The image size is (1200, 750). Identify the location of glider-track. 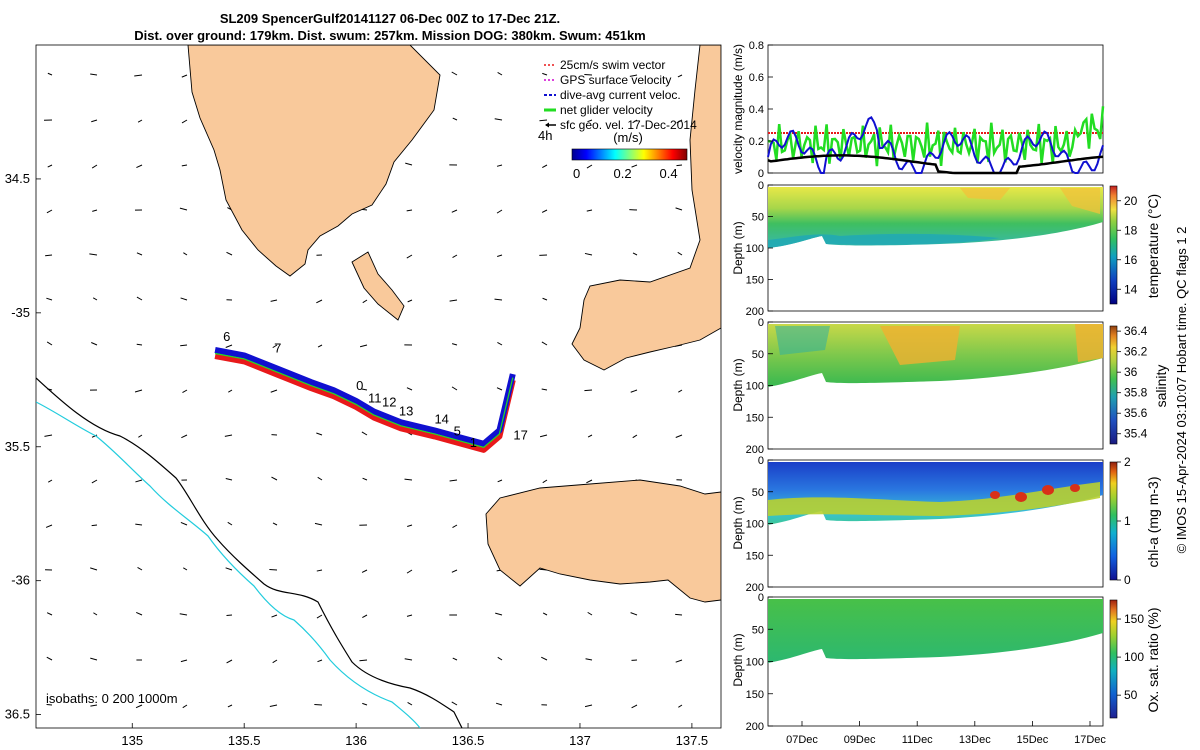
(365, 400).